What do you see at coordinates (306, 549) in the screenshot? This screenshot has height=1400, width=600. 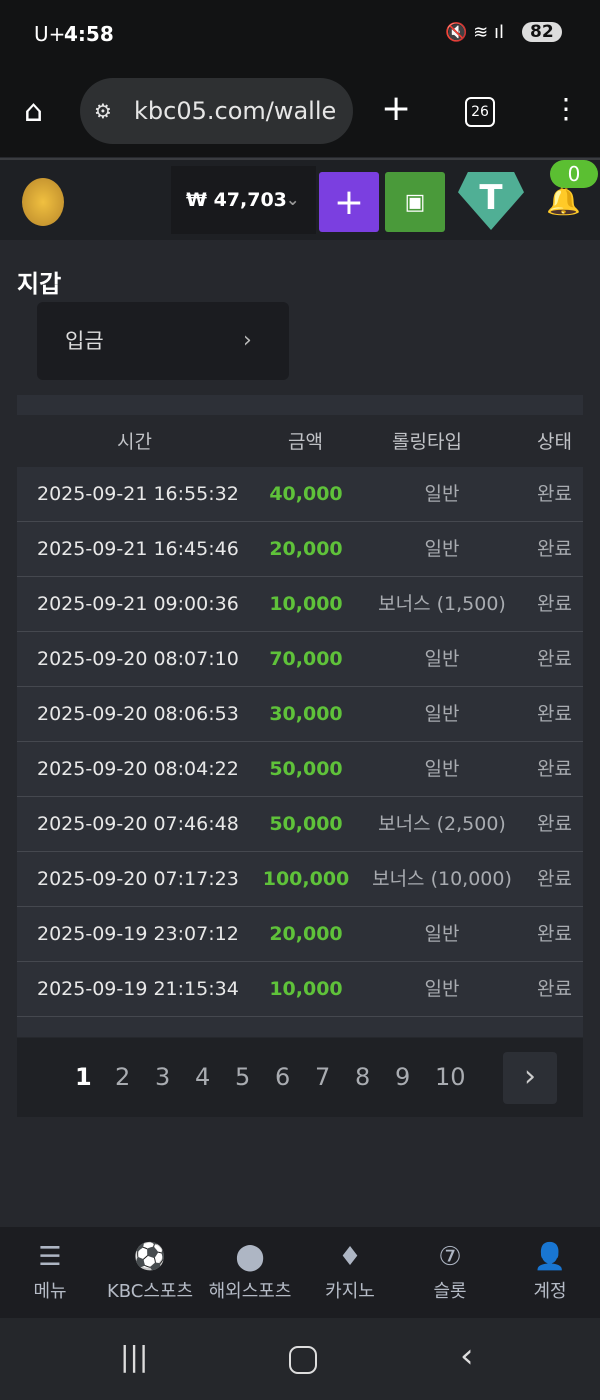 I see `cell-amount: 20,000` at bounding box center [306, 549].